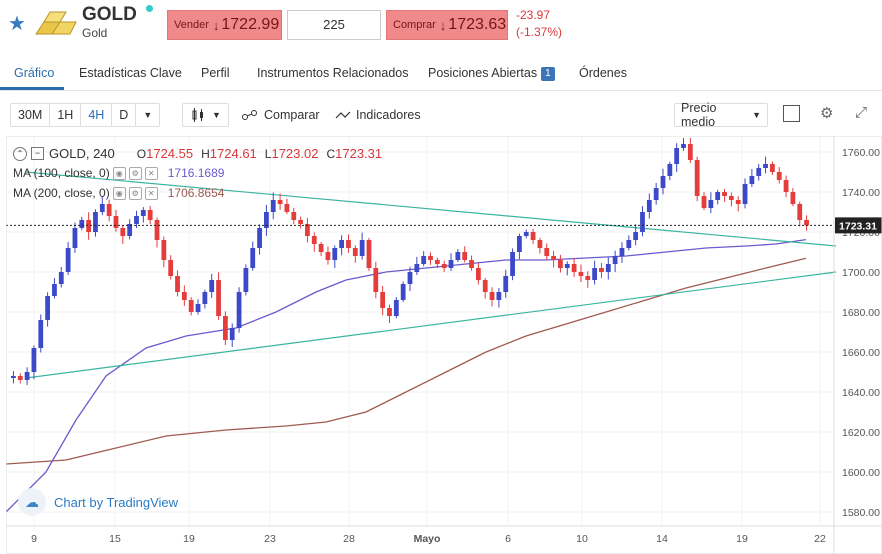 Image resolution: width=882 pixels, height=554 pixels. I want to click on compare-button: Comparar, so click(280, 115).